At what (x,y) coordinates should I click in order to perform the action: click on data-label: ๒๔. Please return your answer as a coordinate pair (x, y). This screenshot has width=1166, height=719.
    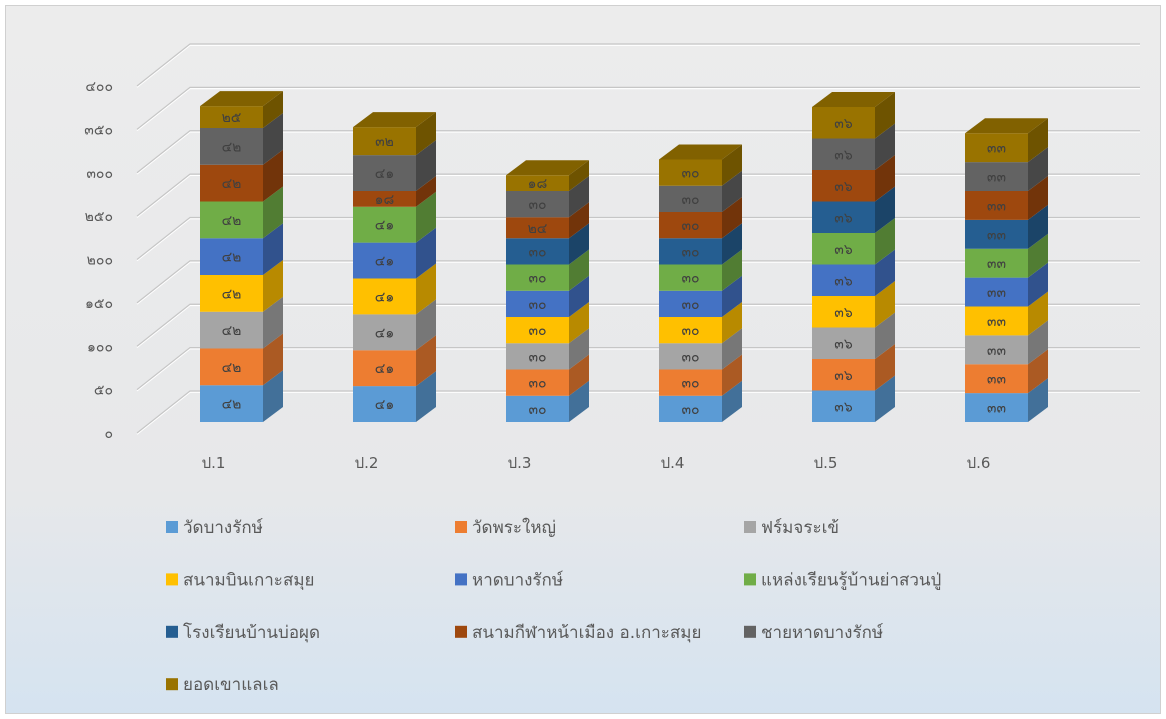
    Looking at the image, I should click on (538, 229).